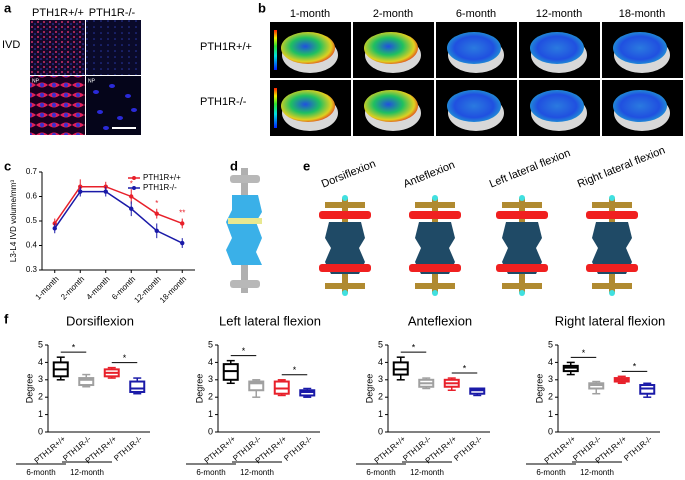 The width and height of the screenshot is (685, 480). What do you see at coordinates (275, 50) in the screenshot?
I see `color-bar` at bounding box center [275, 50].